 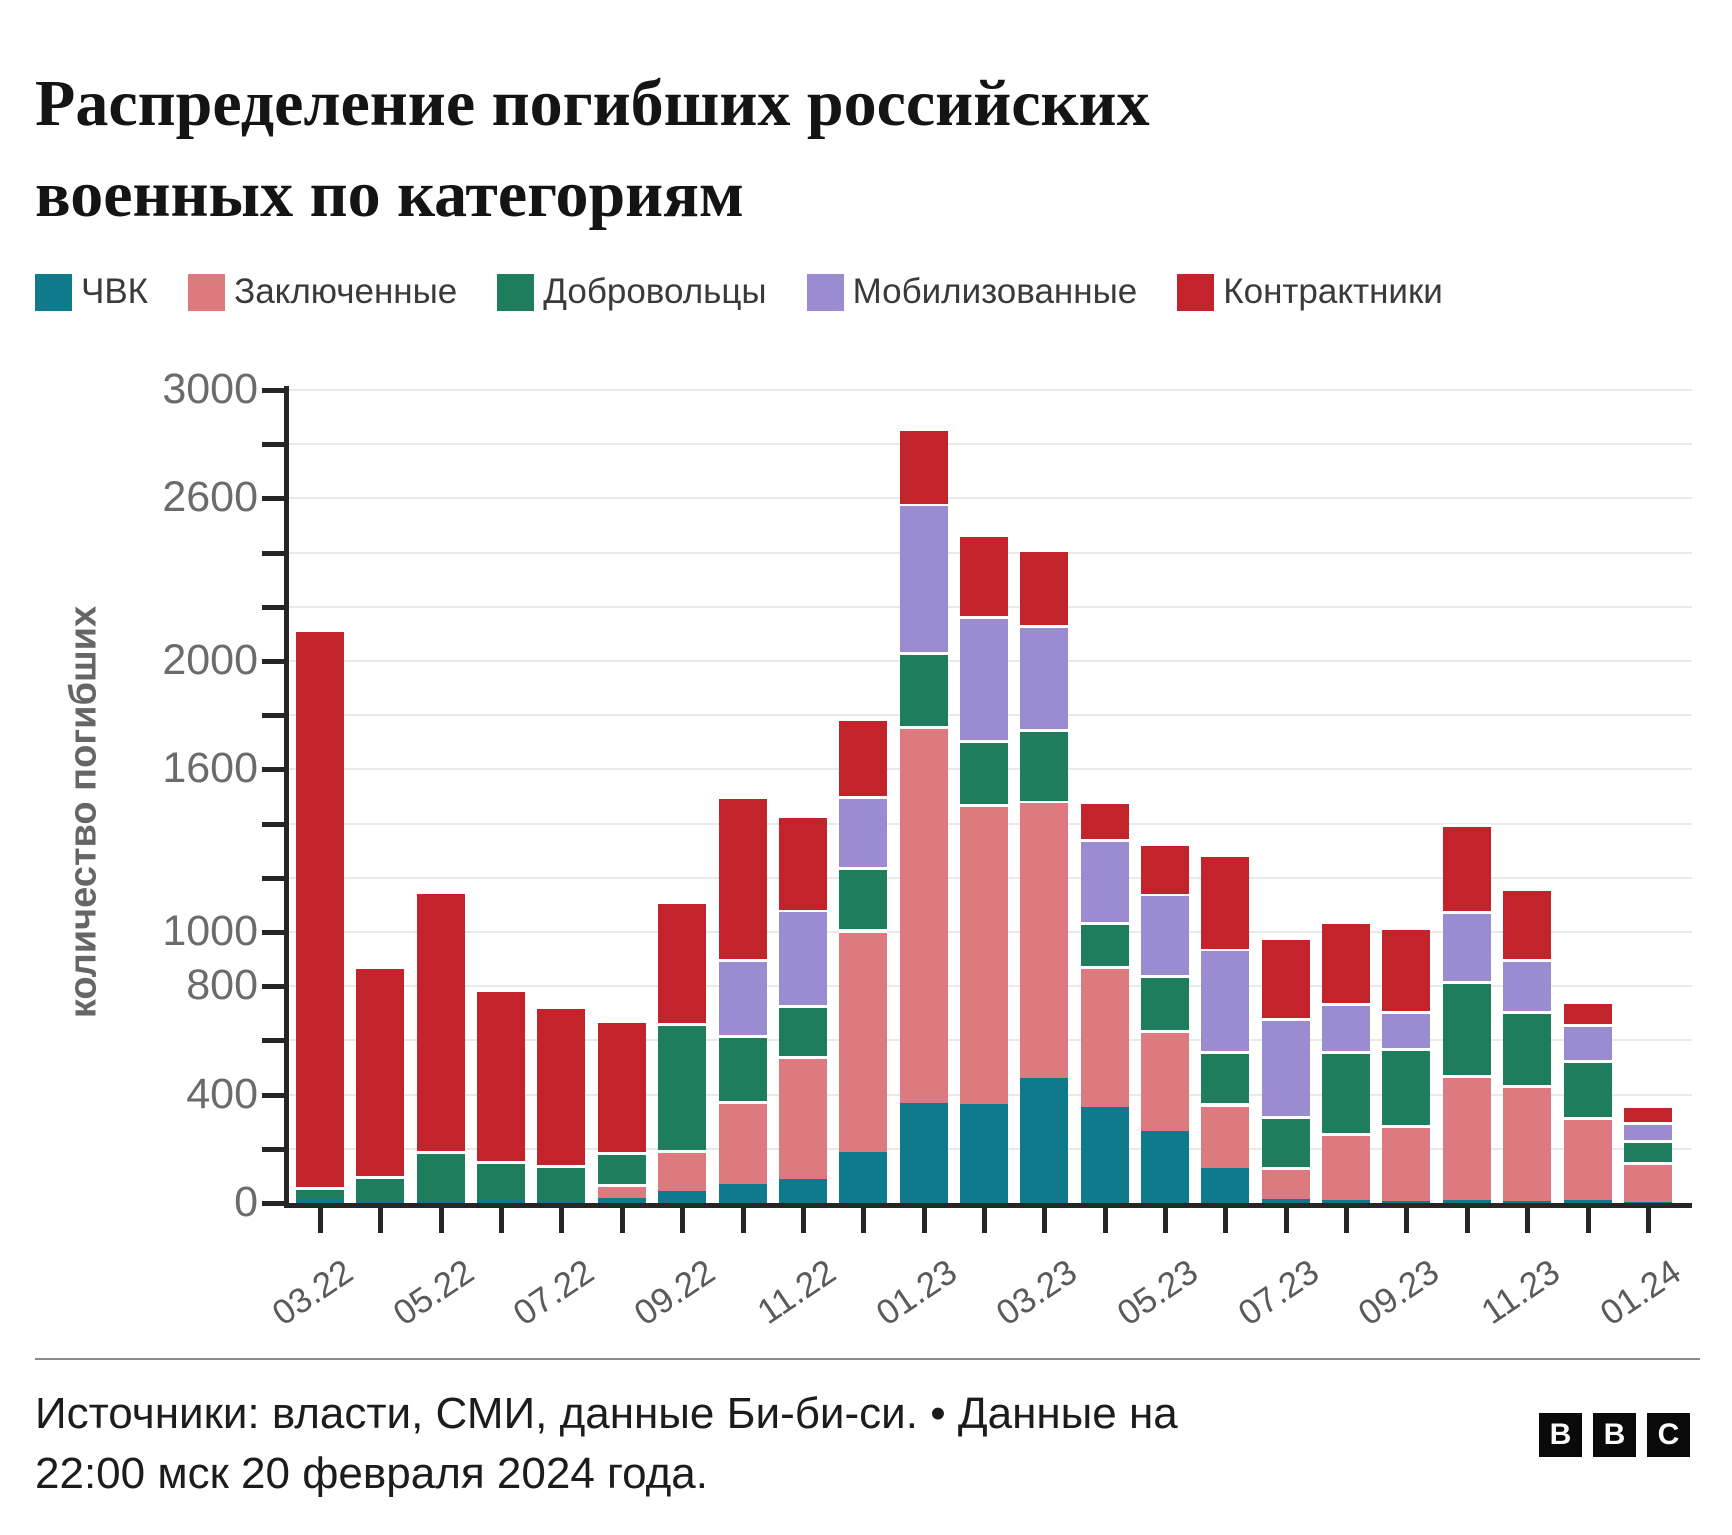 I want to click on bar-segment-Добровольцы-07.22, so click(x=561, y=1183).